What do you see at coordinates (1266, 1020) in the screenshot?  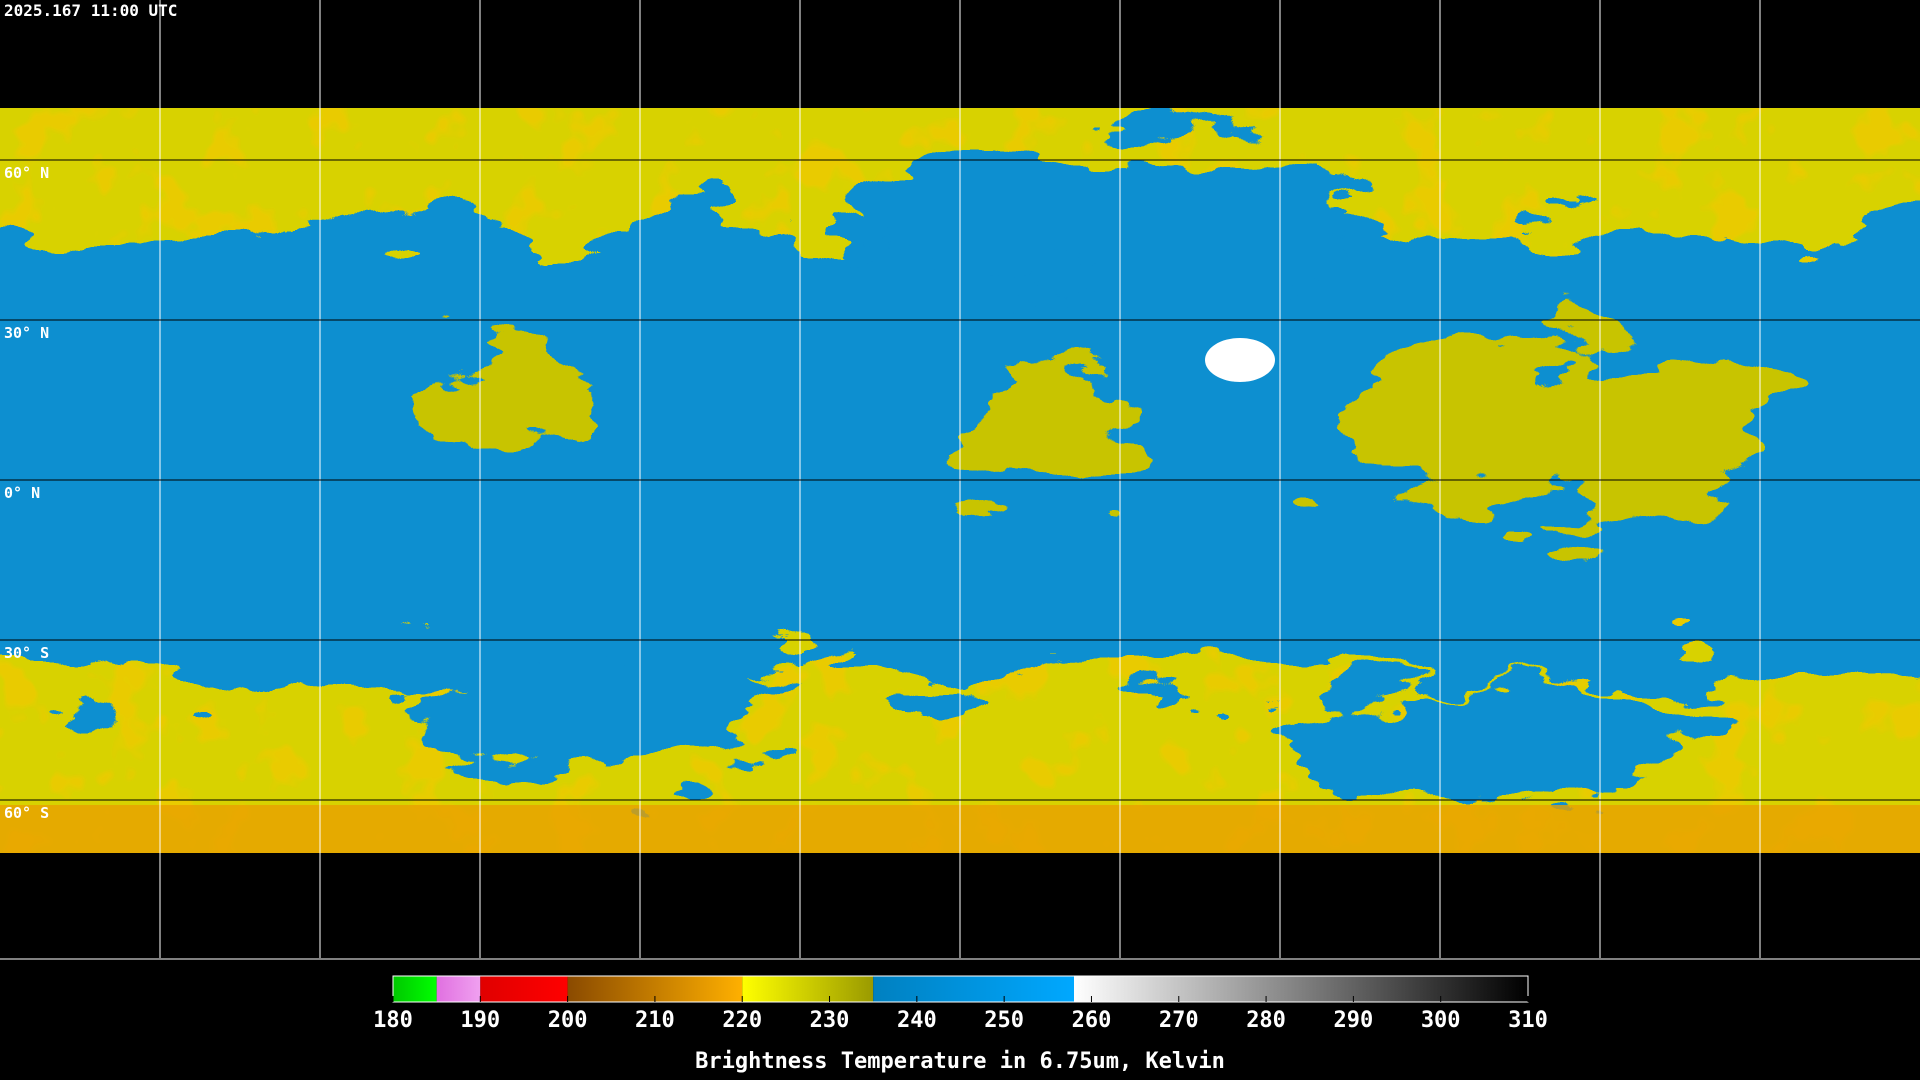 I see `colorbar-tick-label: 280` at bounding box center [1266, 1020].